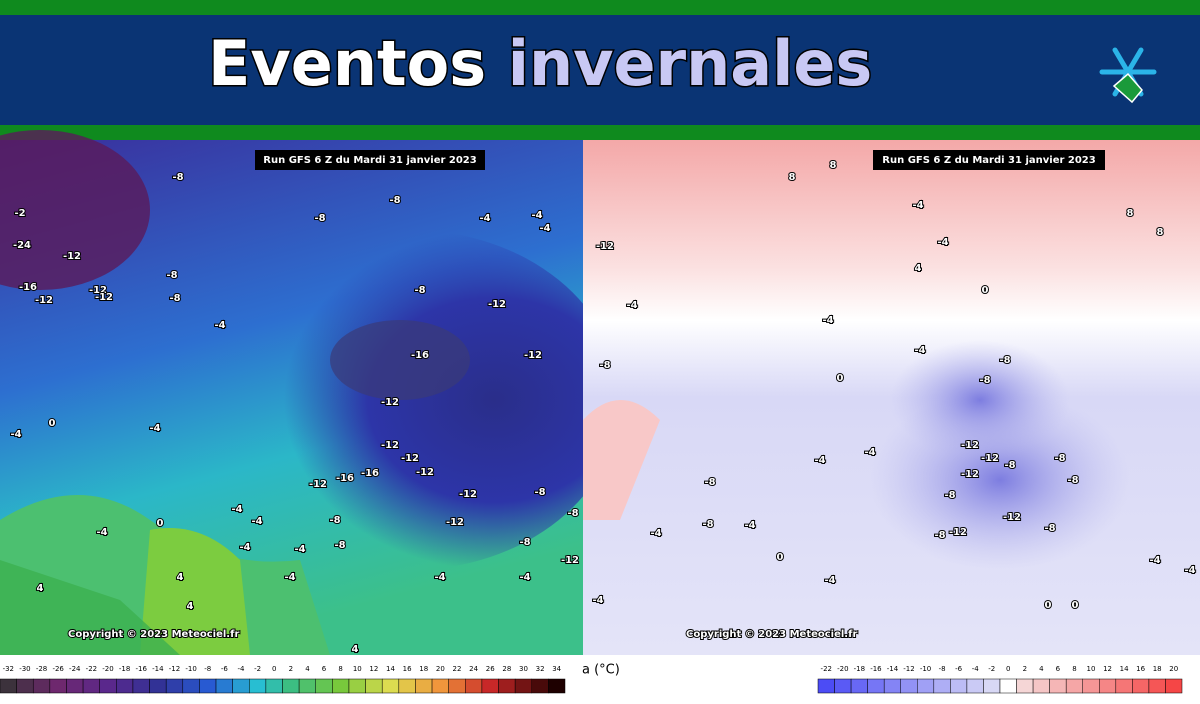 This screenshot has height=704, width=1200. Describe the element at coordinates (959, 669) in the screenshot. I see `legend-tick-label: -6` at that location.